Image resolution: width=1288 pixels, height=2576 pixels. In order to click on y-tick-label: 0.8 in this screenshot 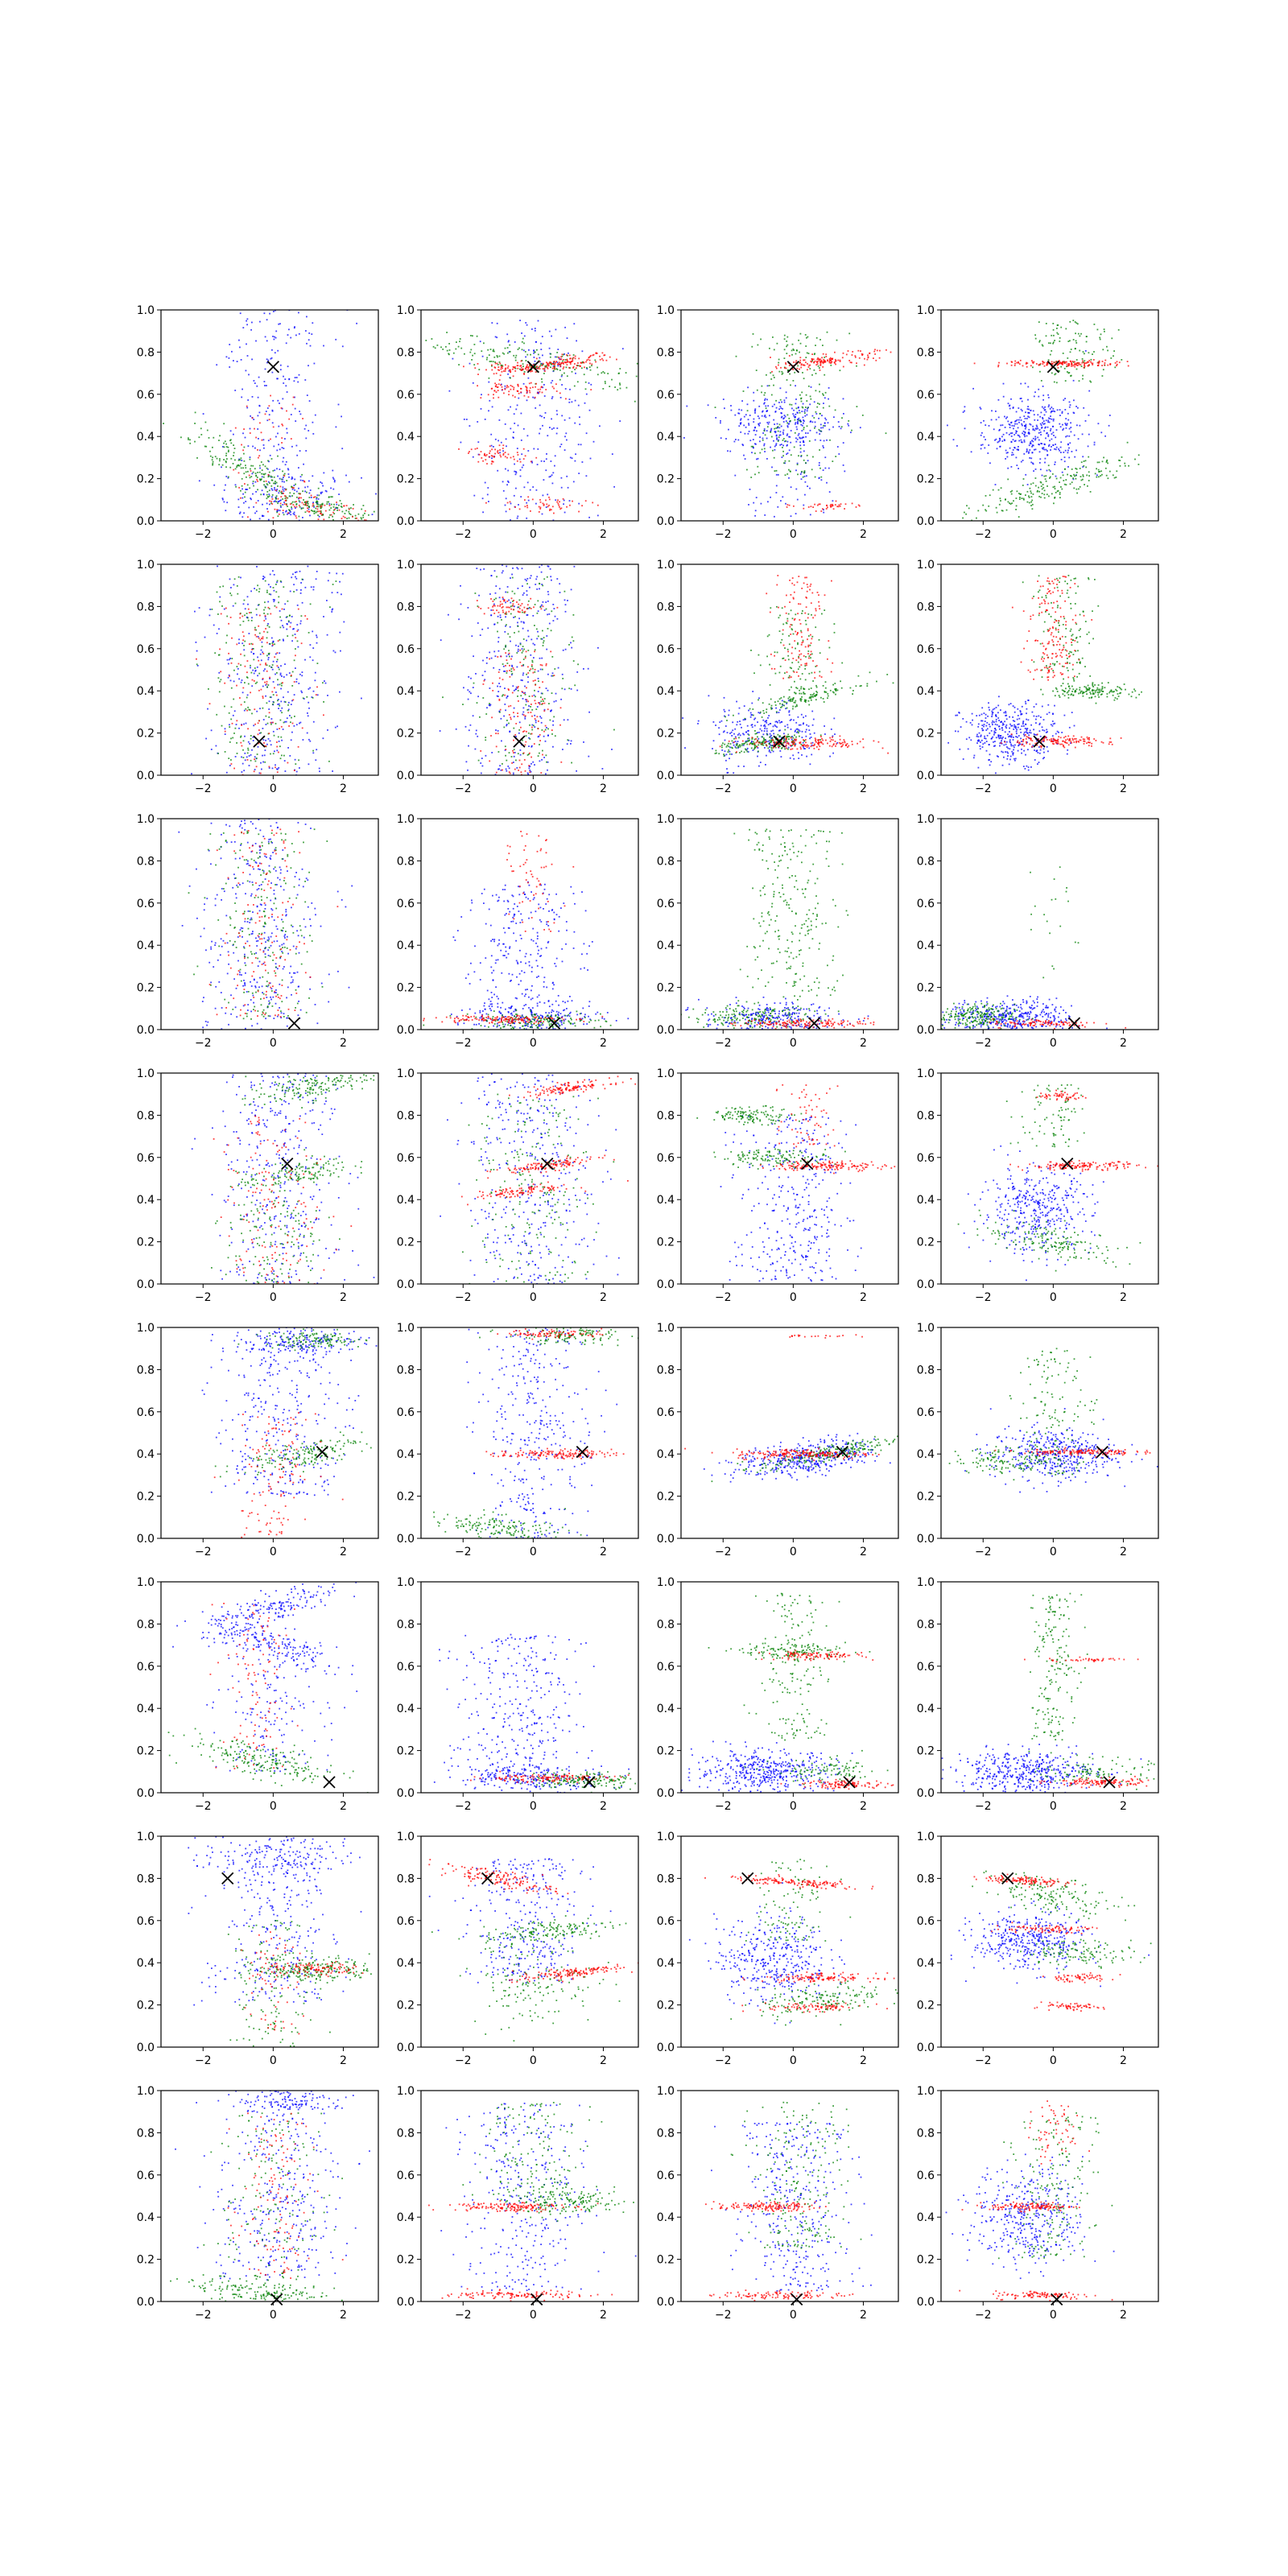, I will do `click(406, 352)`.